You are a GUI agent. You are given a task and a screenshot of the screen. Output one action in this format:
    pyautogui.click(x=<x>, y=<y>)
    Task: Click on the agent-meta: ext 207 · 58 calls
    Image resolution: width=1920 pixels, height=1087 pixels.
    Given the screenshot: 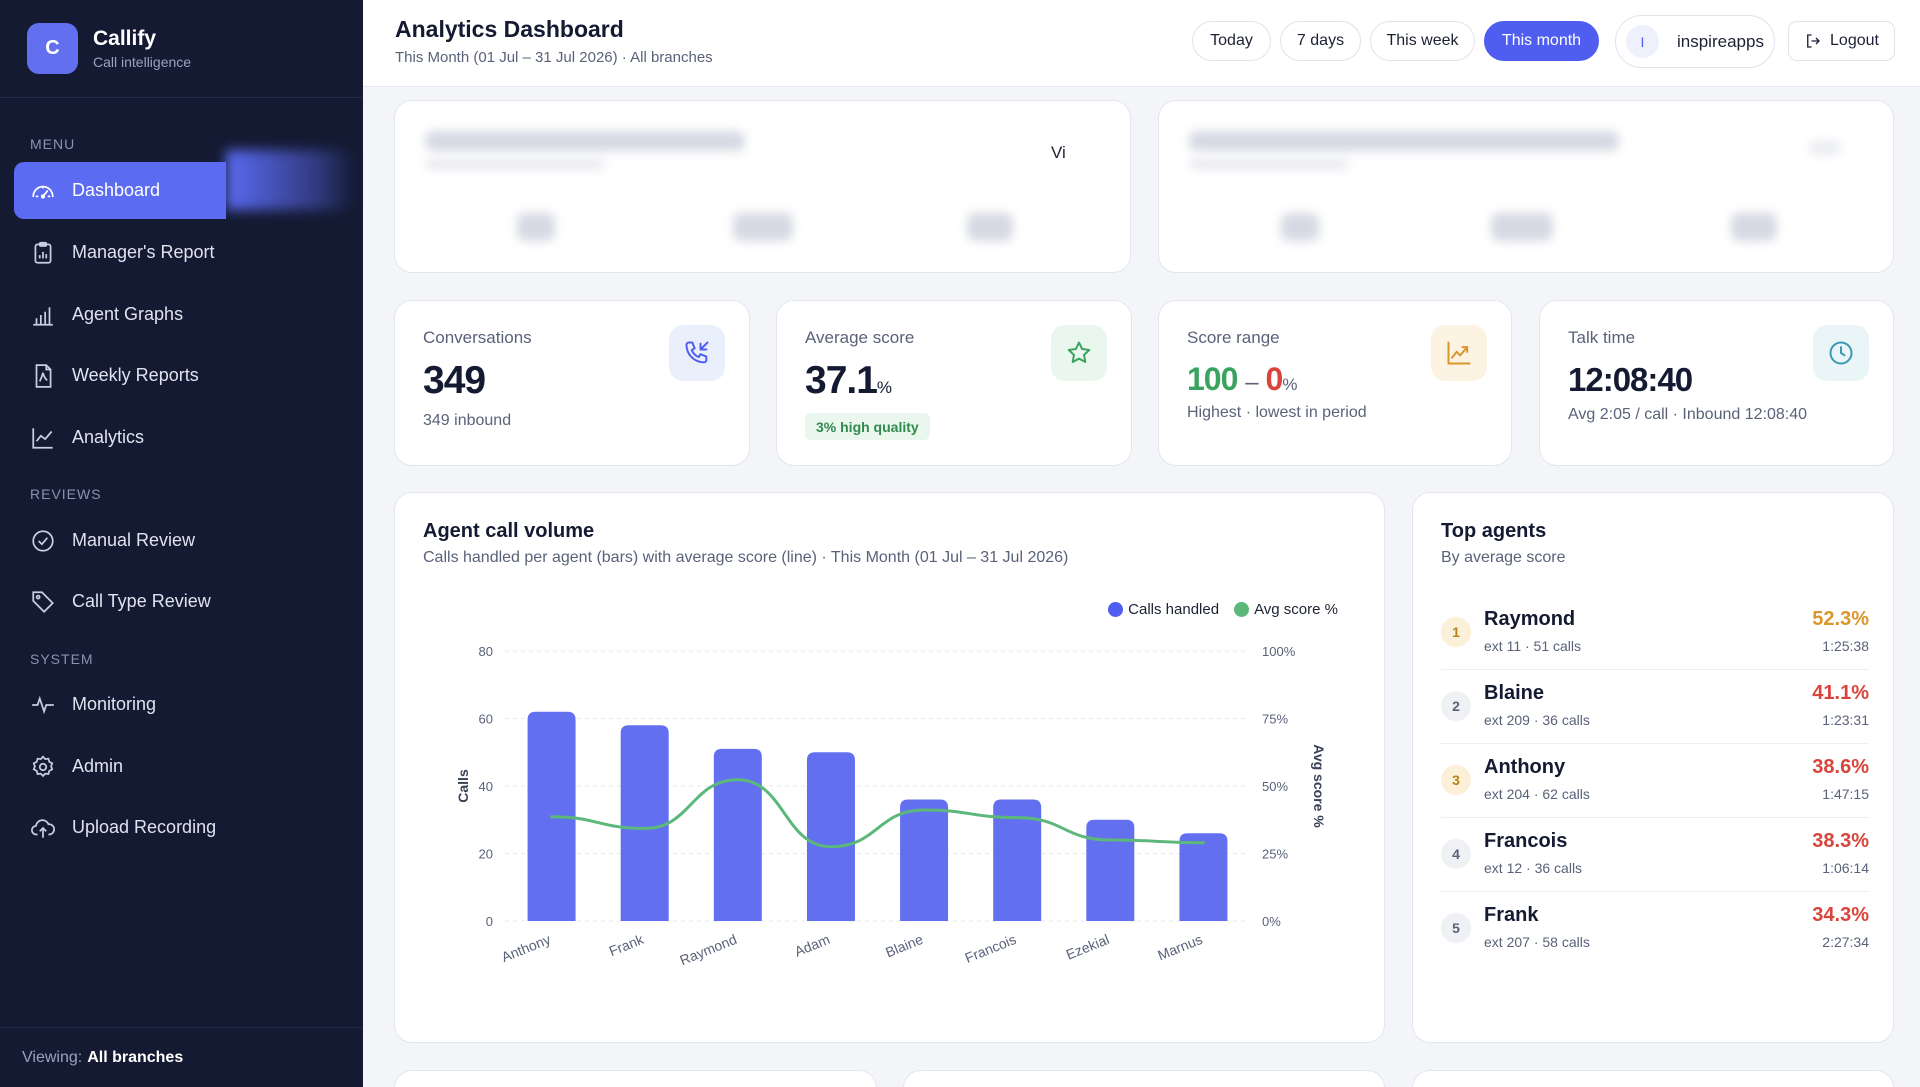 What is the action you would take?
    pyautogui.click(x=1537, y=942)
    